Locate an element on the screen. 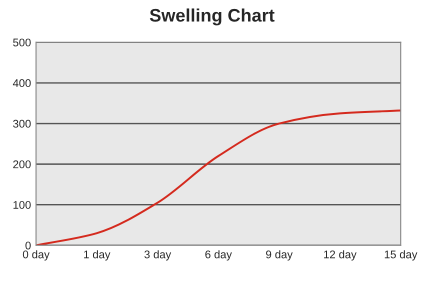 The image size is (424, 282). y-tick-label: 100 is located at coordinates (22, 205).